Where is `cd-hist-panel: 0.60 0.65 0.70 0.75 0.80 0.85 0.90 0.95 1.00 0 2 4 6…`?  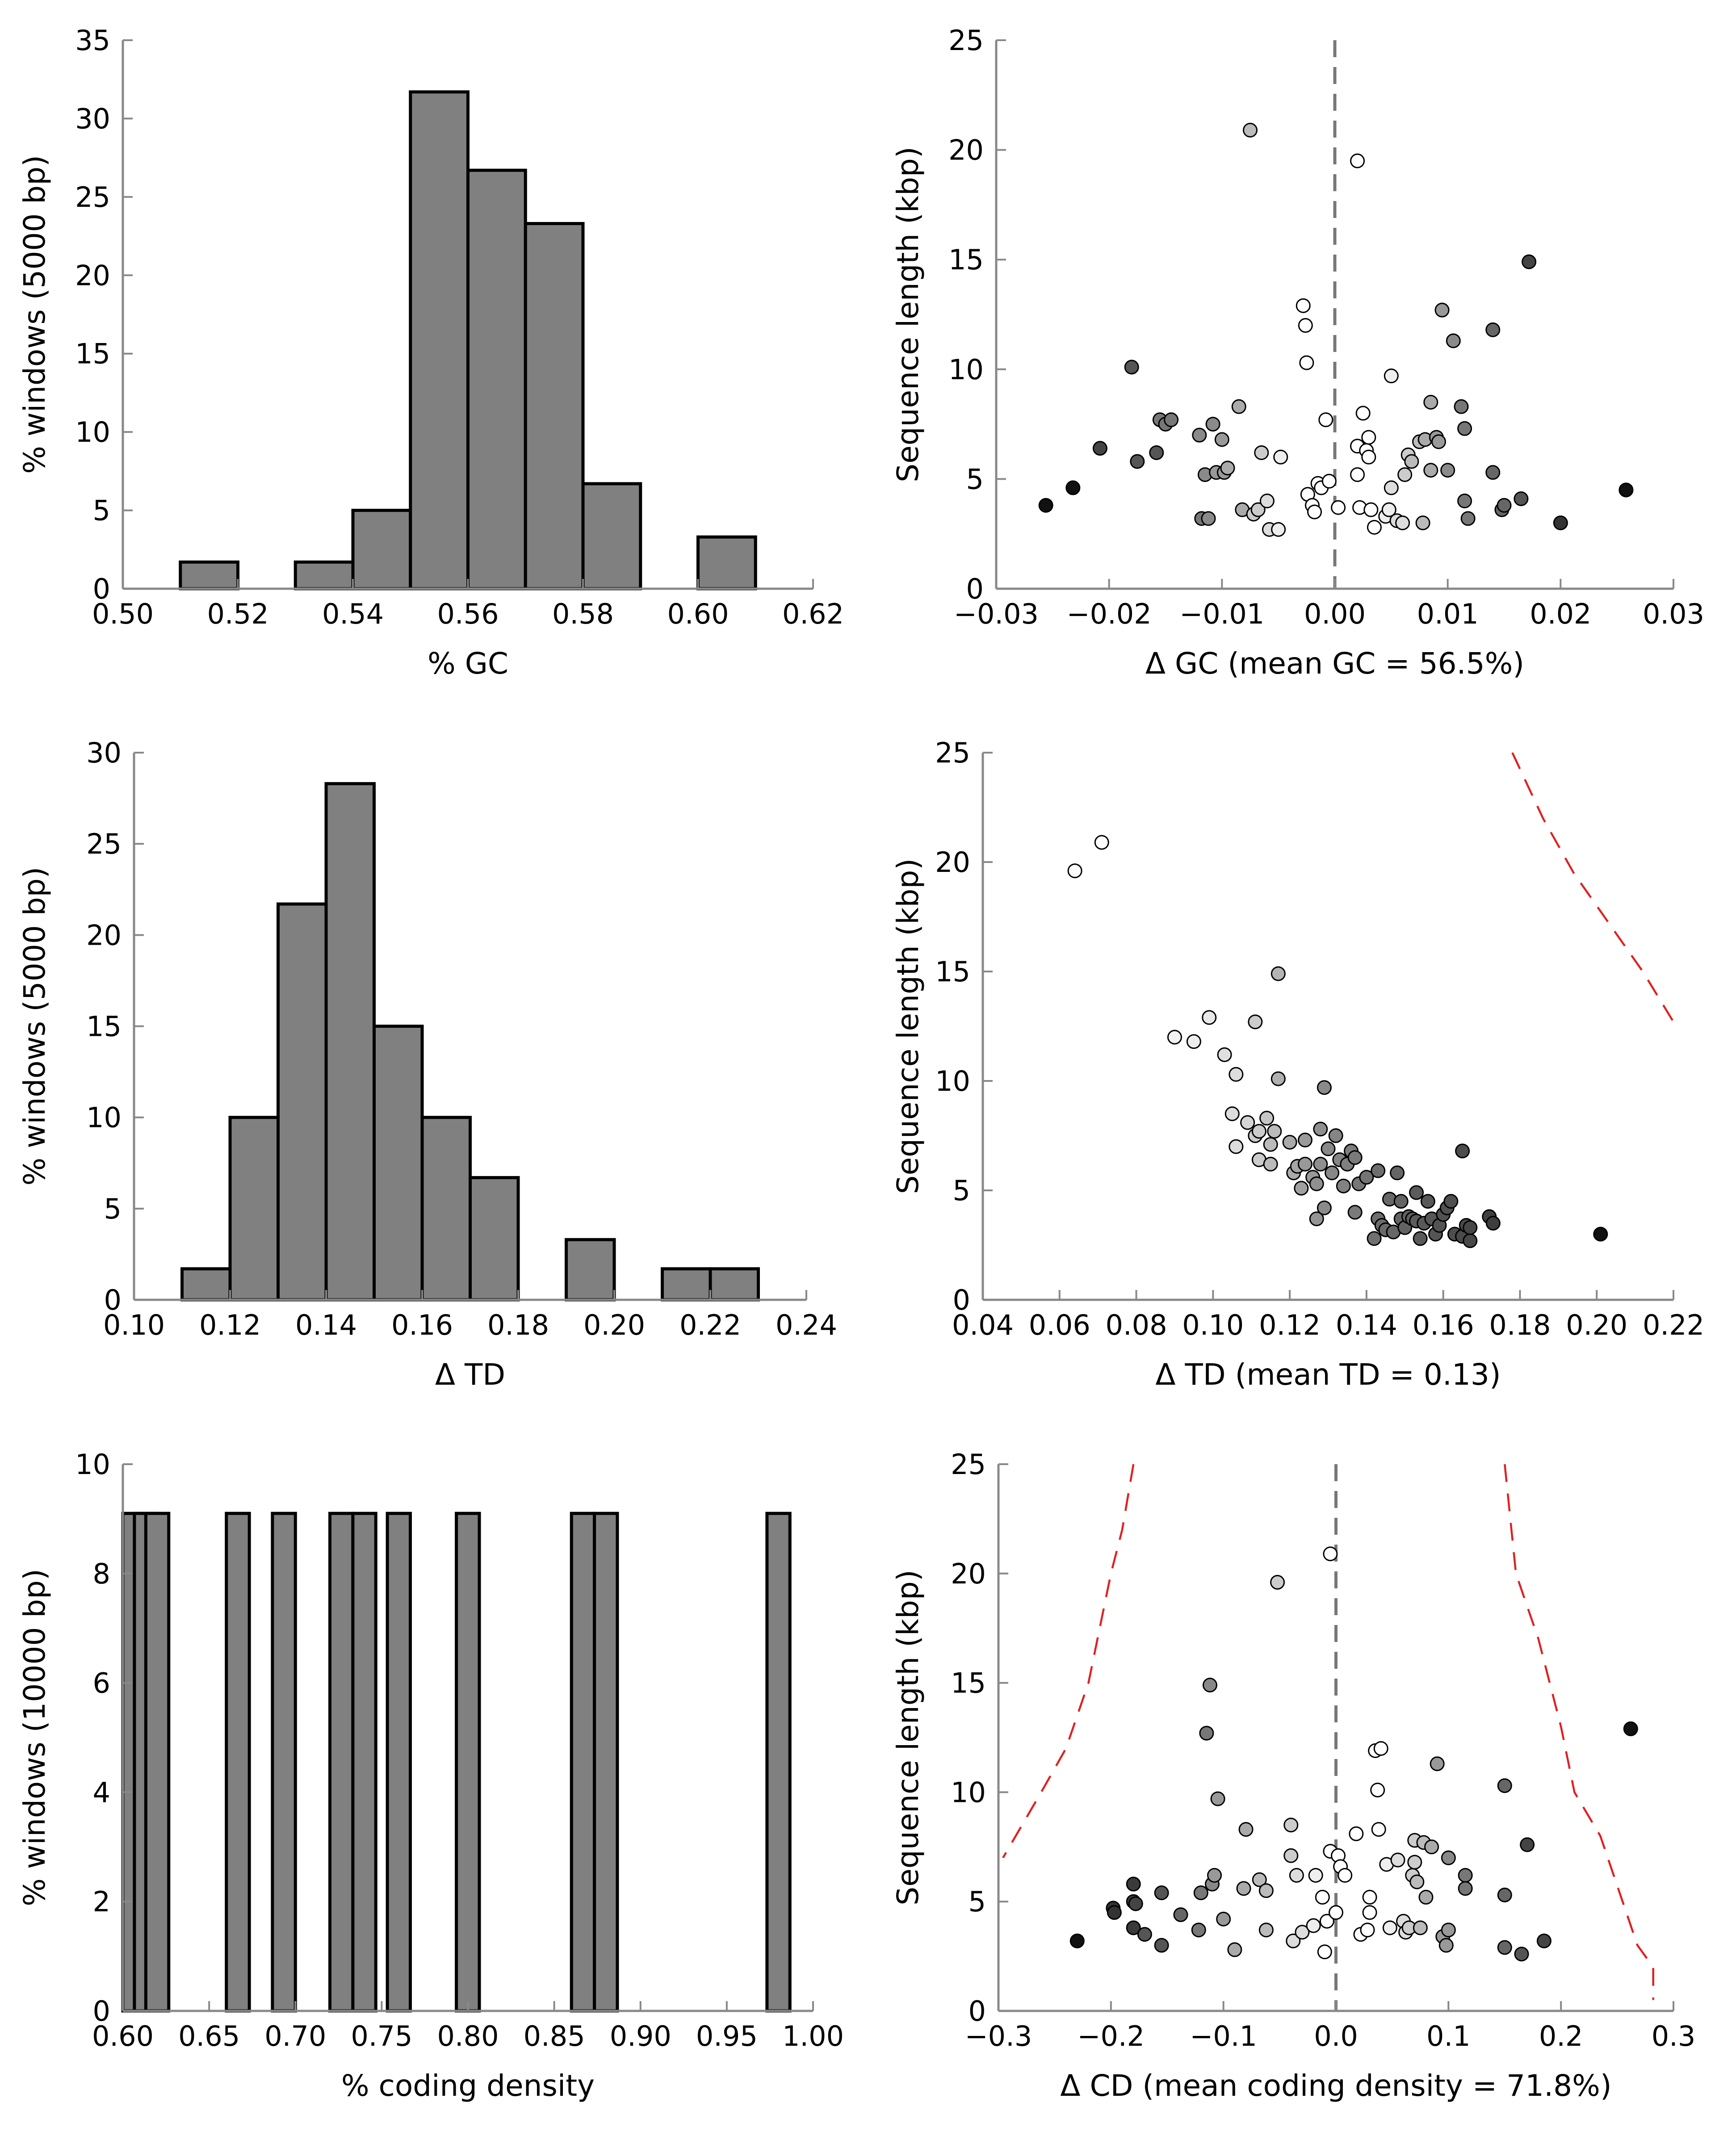
cd-hist-panel: 0.60 0.65 0.70 0.75 0.80 0.85 0.90 0.95 1.00 0 2 4 6… is located at coordinates (430, 1775).